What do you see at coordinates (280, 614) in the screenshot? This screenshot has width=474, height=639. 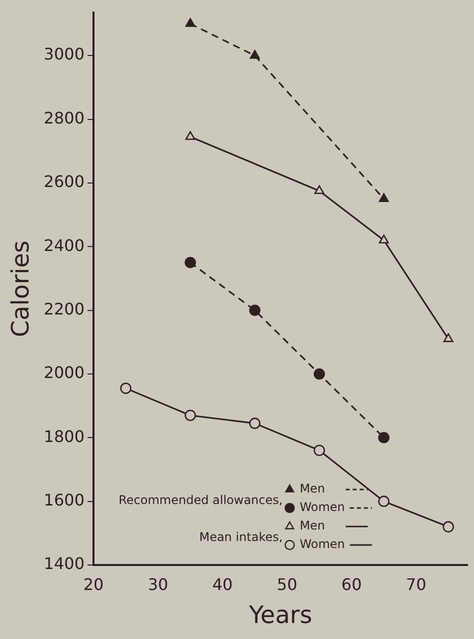 I see `x-axis-title: Years` at bounding box center [280, 614].